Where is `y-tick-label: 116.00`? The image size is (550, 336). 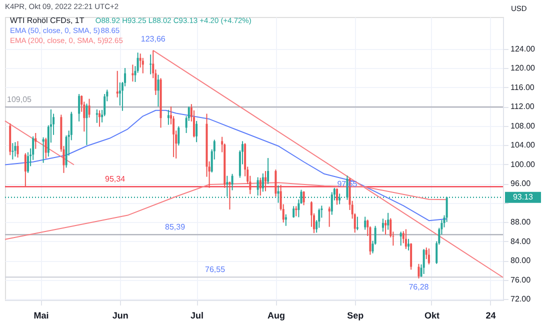 y-tick-label: 116.00 is located at coordinates (522, 87).